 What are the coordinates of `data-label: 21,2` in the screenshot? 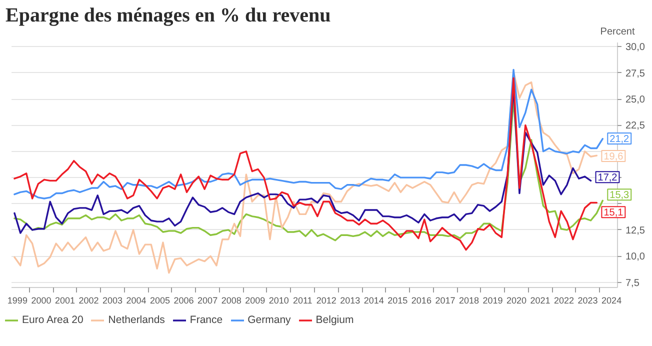 It's located at (620, 139).